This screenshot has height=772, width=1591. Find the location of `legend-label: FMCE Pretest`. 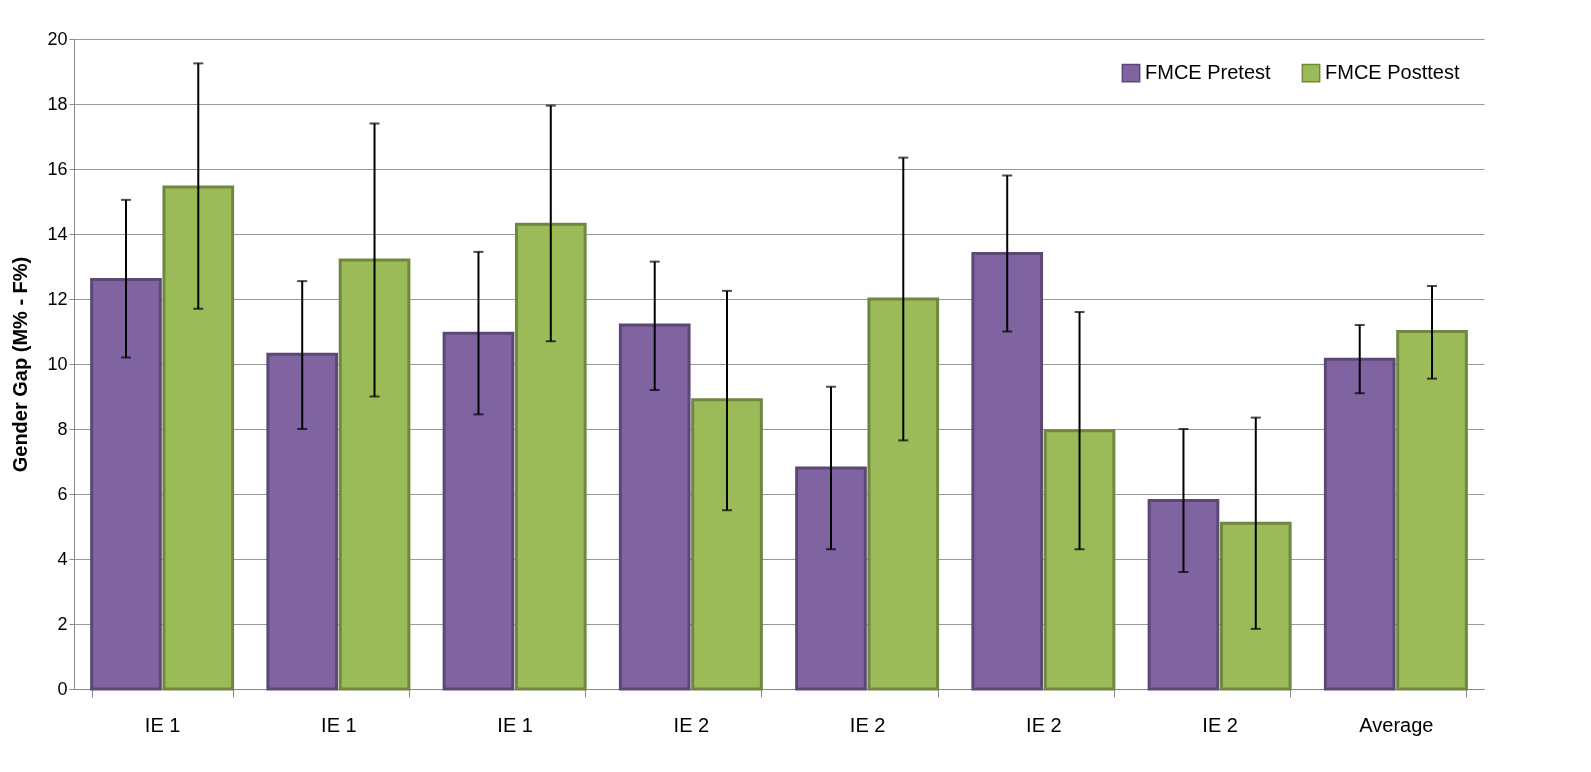

legend-label: FMCE Pretest is located at coordinates (1208, 72).